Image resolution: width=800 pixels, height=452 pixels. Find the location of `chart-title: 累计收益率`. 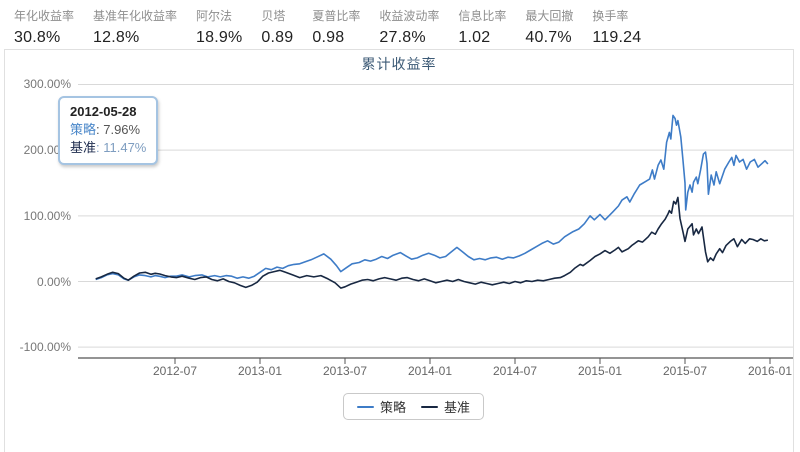

chart-title: 累计收益率 is located at coordinates (399, 64).